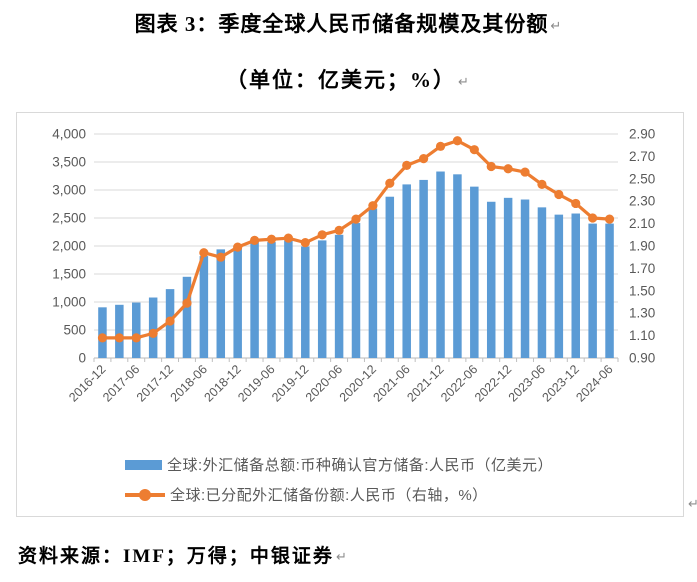 This screenshot has height=582, width=697. I want to click on right-axis-tick-label: 2.30, so click(642, 201).